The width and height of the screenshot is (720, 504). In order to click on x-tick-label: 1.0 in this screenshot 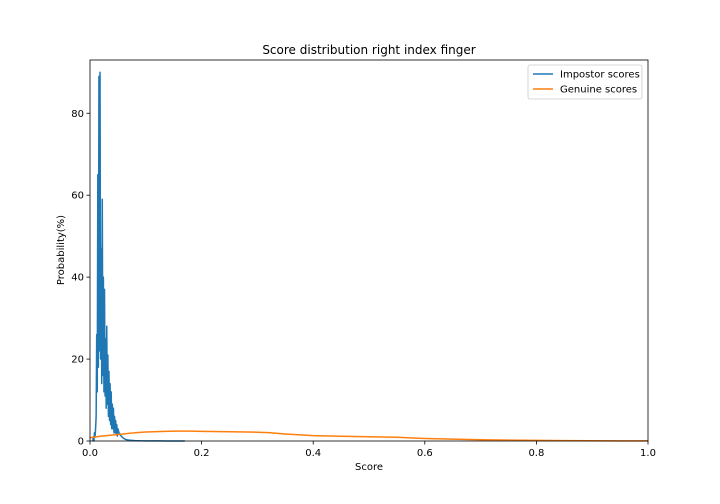, I will do `click(648, 453)`.